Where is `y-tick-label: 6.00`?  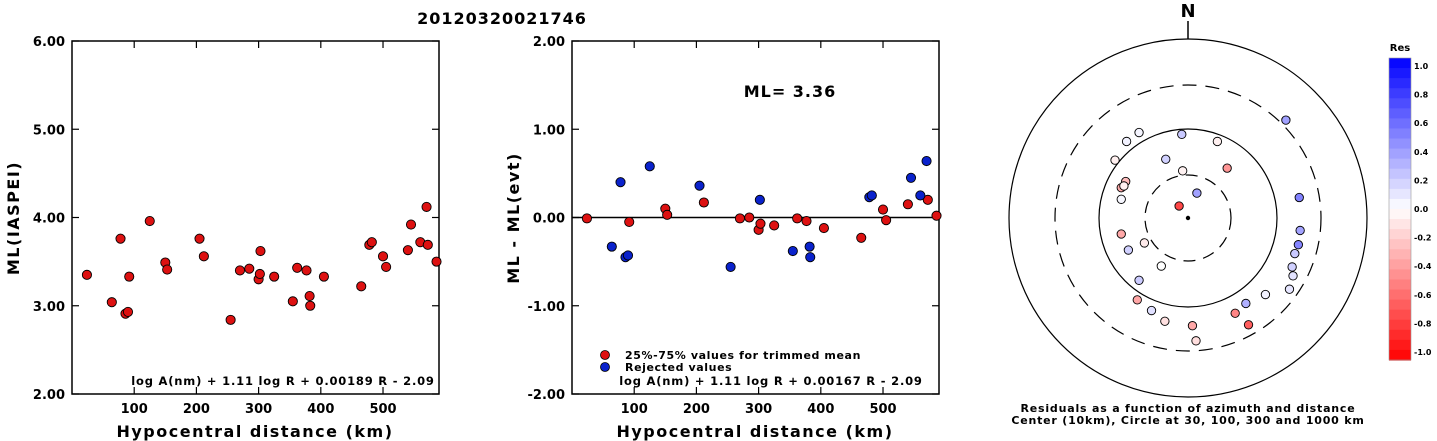 y-tick-label: 6.00 is located at coordinates (49, 42).